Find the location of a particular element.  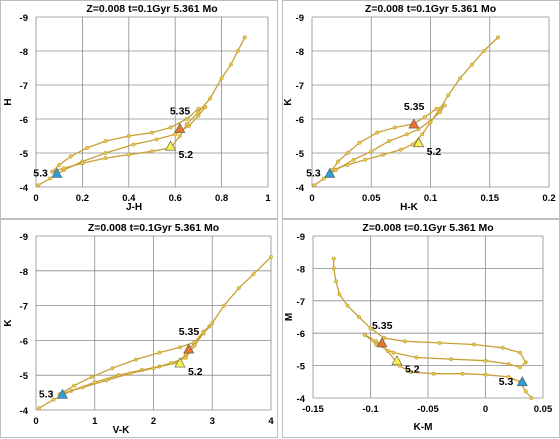

x-tick-label: 0.1 is located at coordinates (431, 198).